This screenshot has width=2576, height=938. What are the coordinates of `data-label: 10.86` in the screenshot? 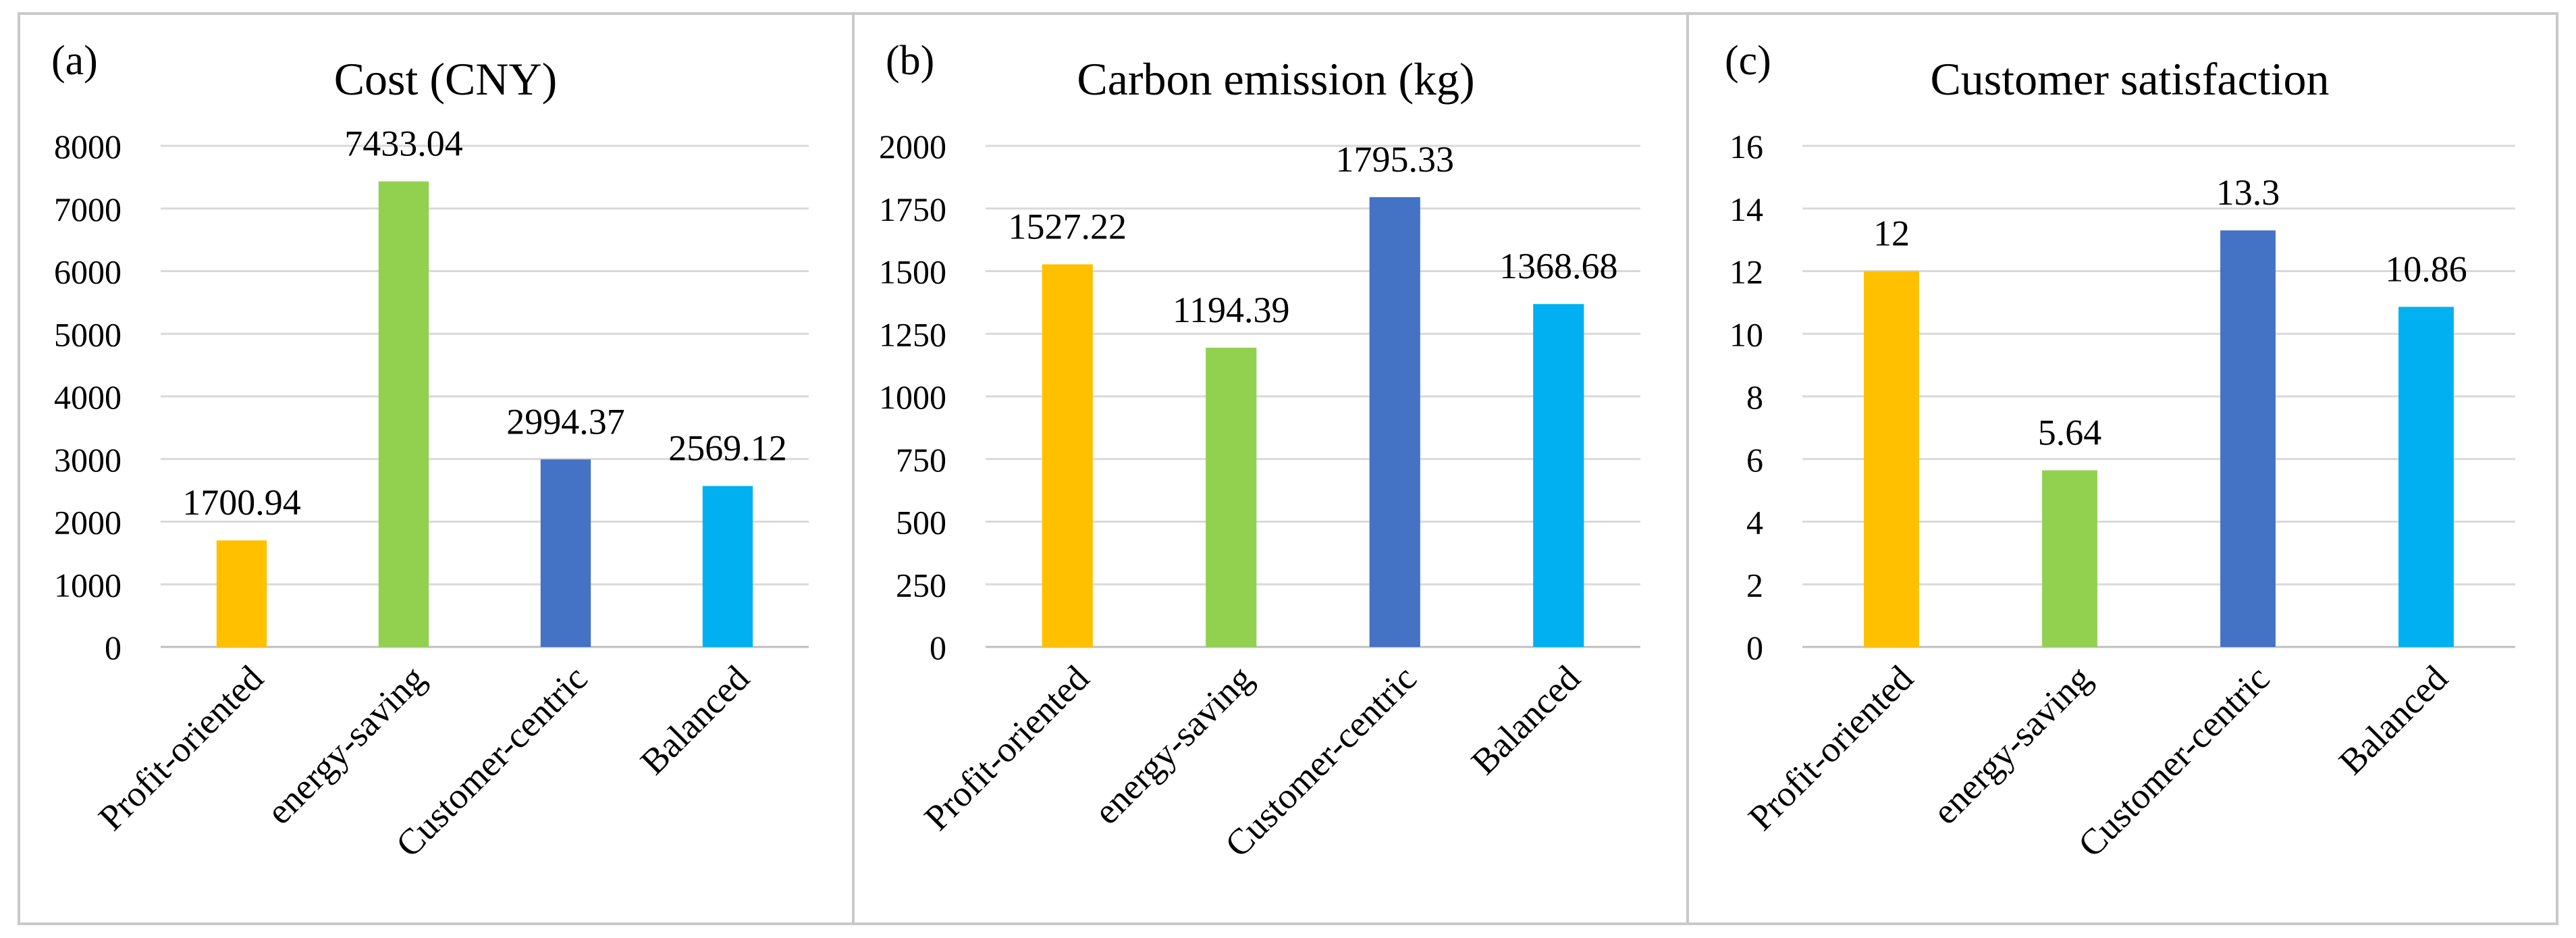 It's located at (2426, 269).